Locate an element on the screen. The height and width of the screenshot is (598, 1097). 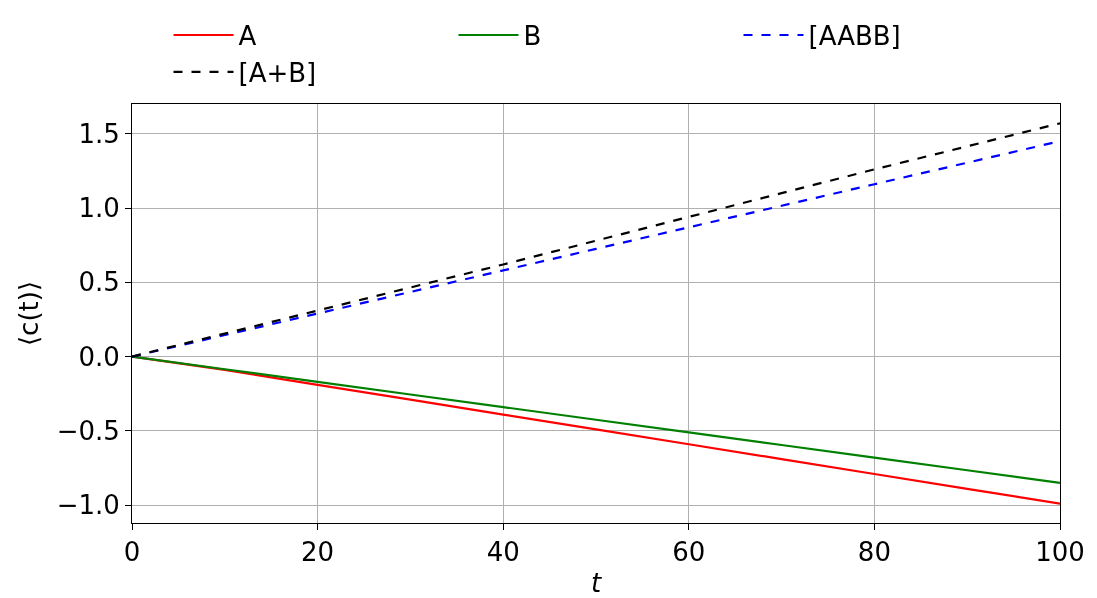
legend-label: [A+B] is located at coordinates (277, 72).